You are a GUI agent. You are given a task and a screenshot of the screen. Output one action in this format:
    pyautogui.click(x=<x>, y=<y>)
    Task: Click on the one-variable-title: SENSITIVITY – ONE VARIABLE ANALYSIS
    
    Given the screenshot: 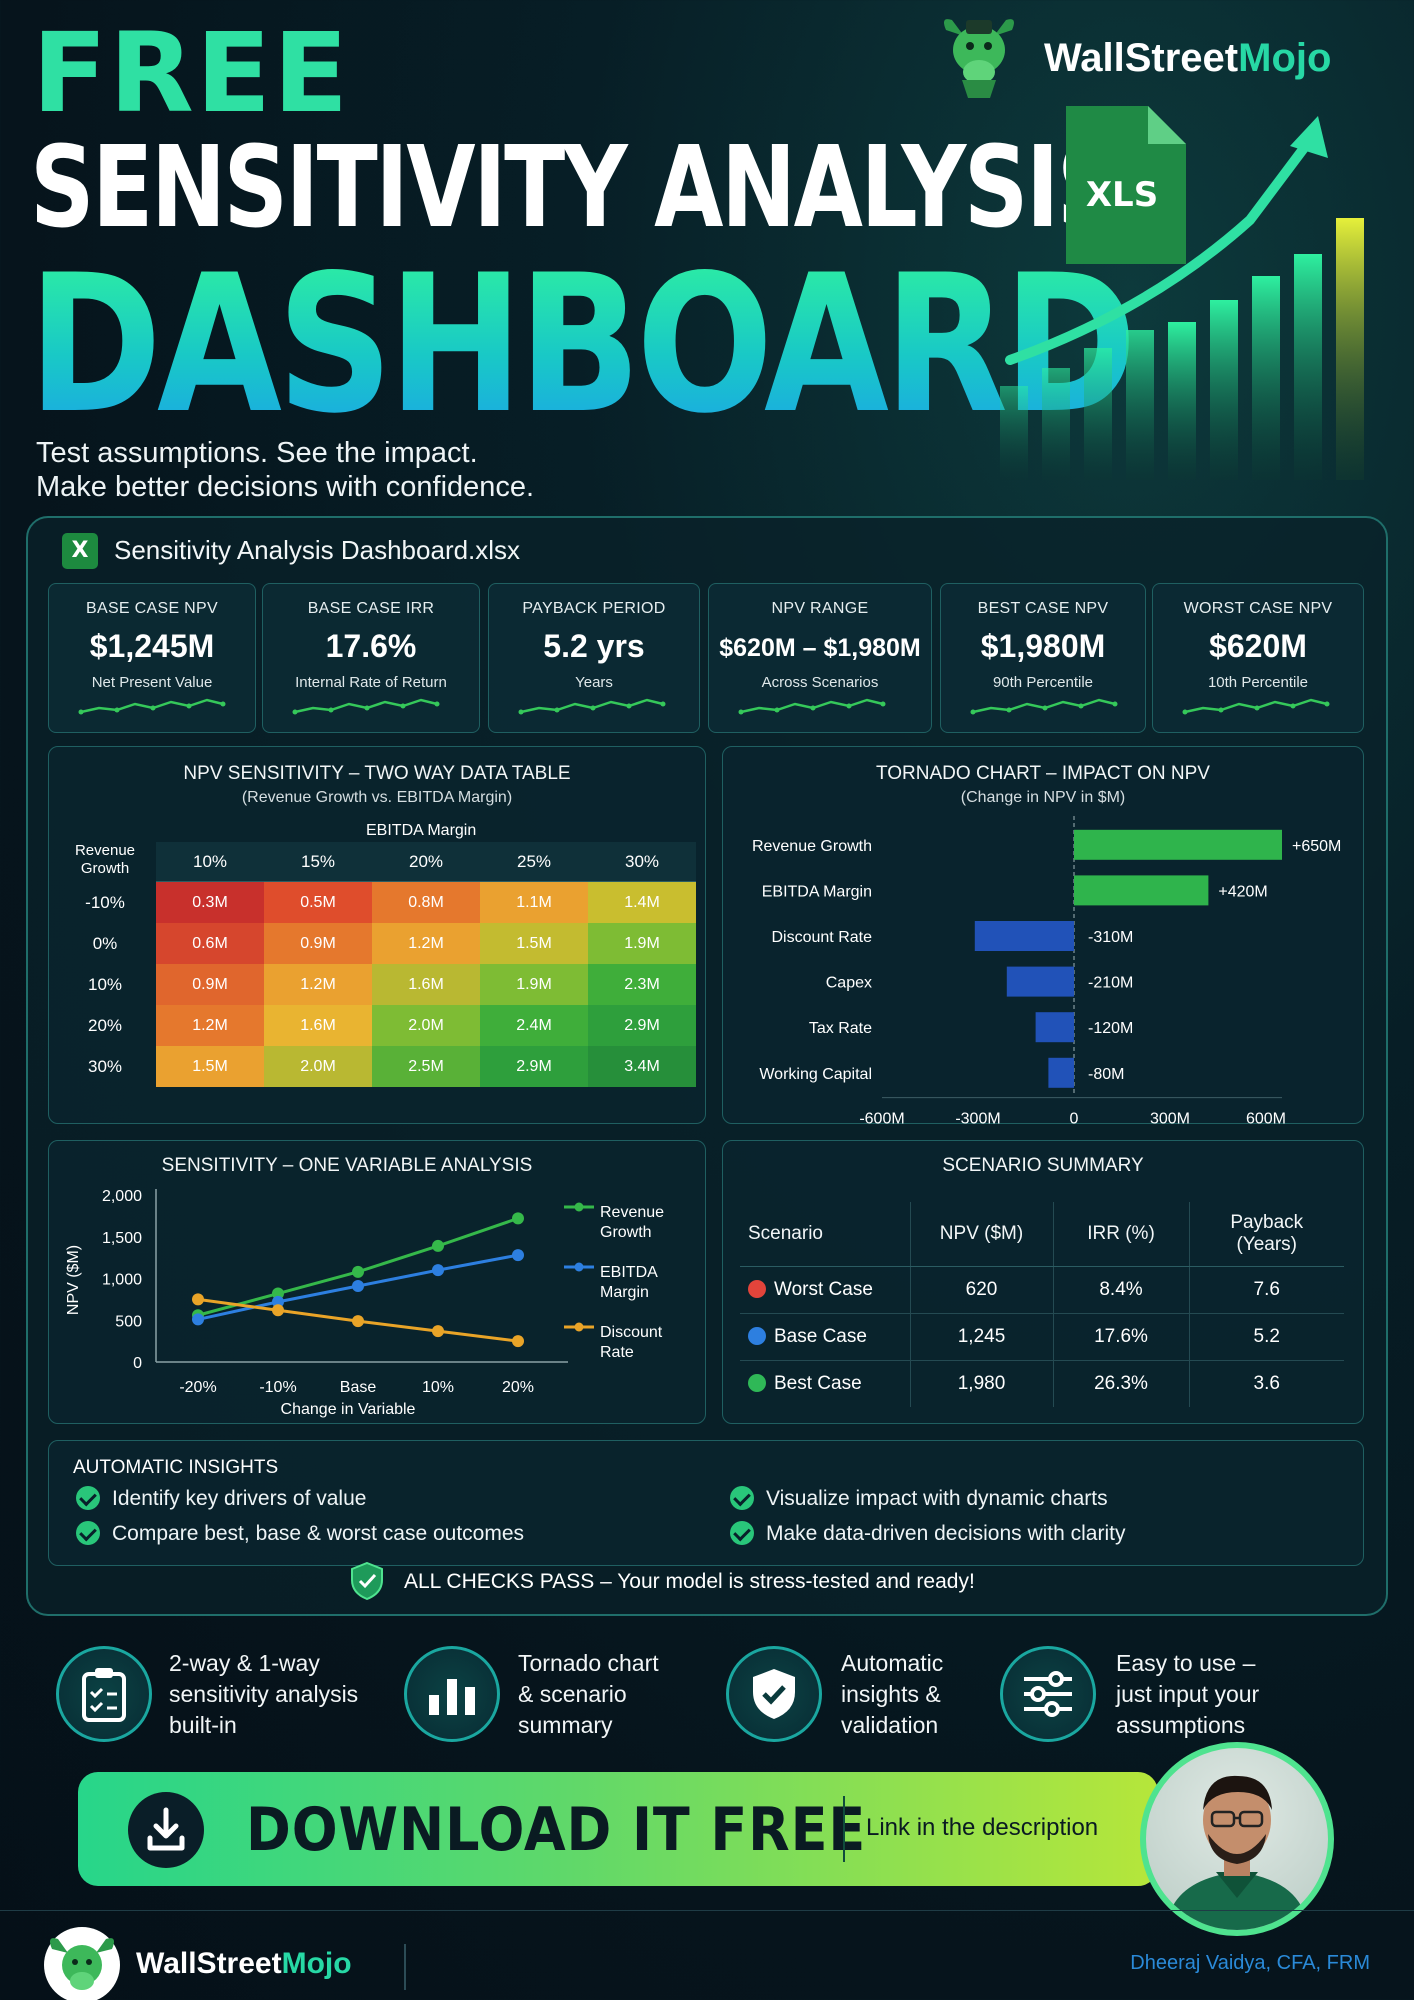 What is the action you would take?
    pyautogui.click(x=347, y=1165)
    